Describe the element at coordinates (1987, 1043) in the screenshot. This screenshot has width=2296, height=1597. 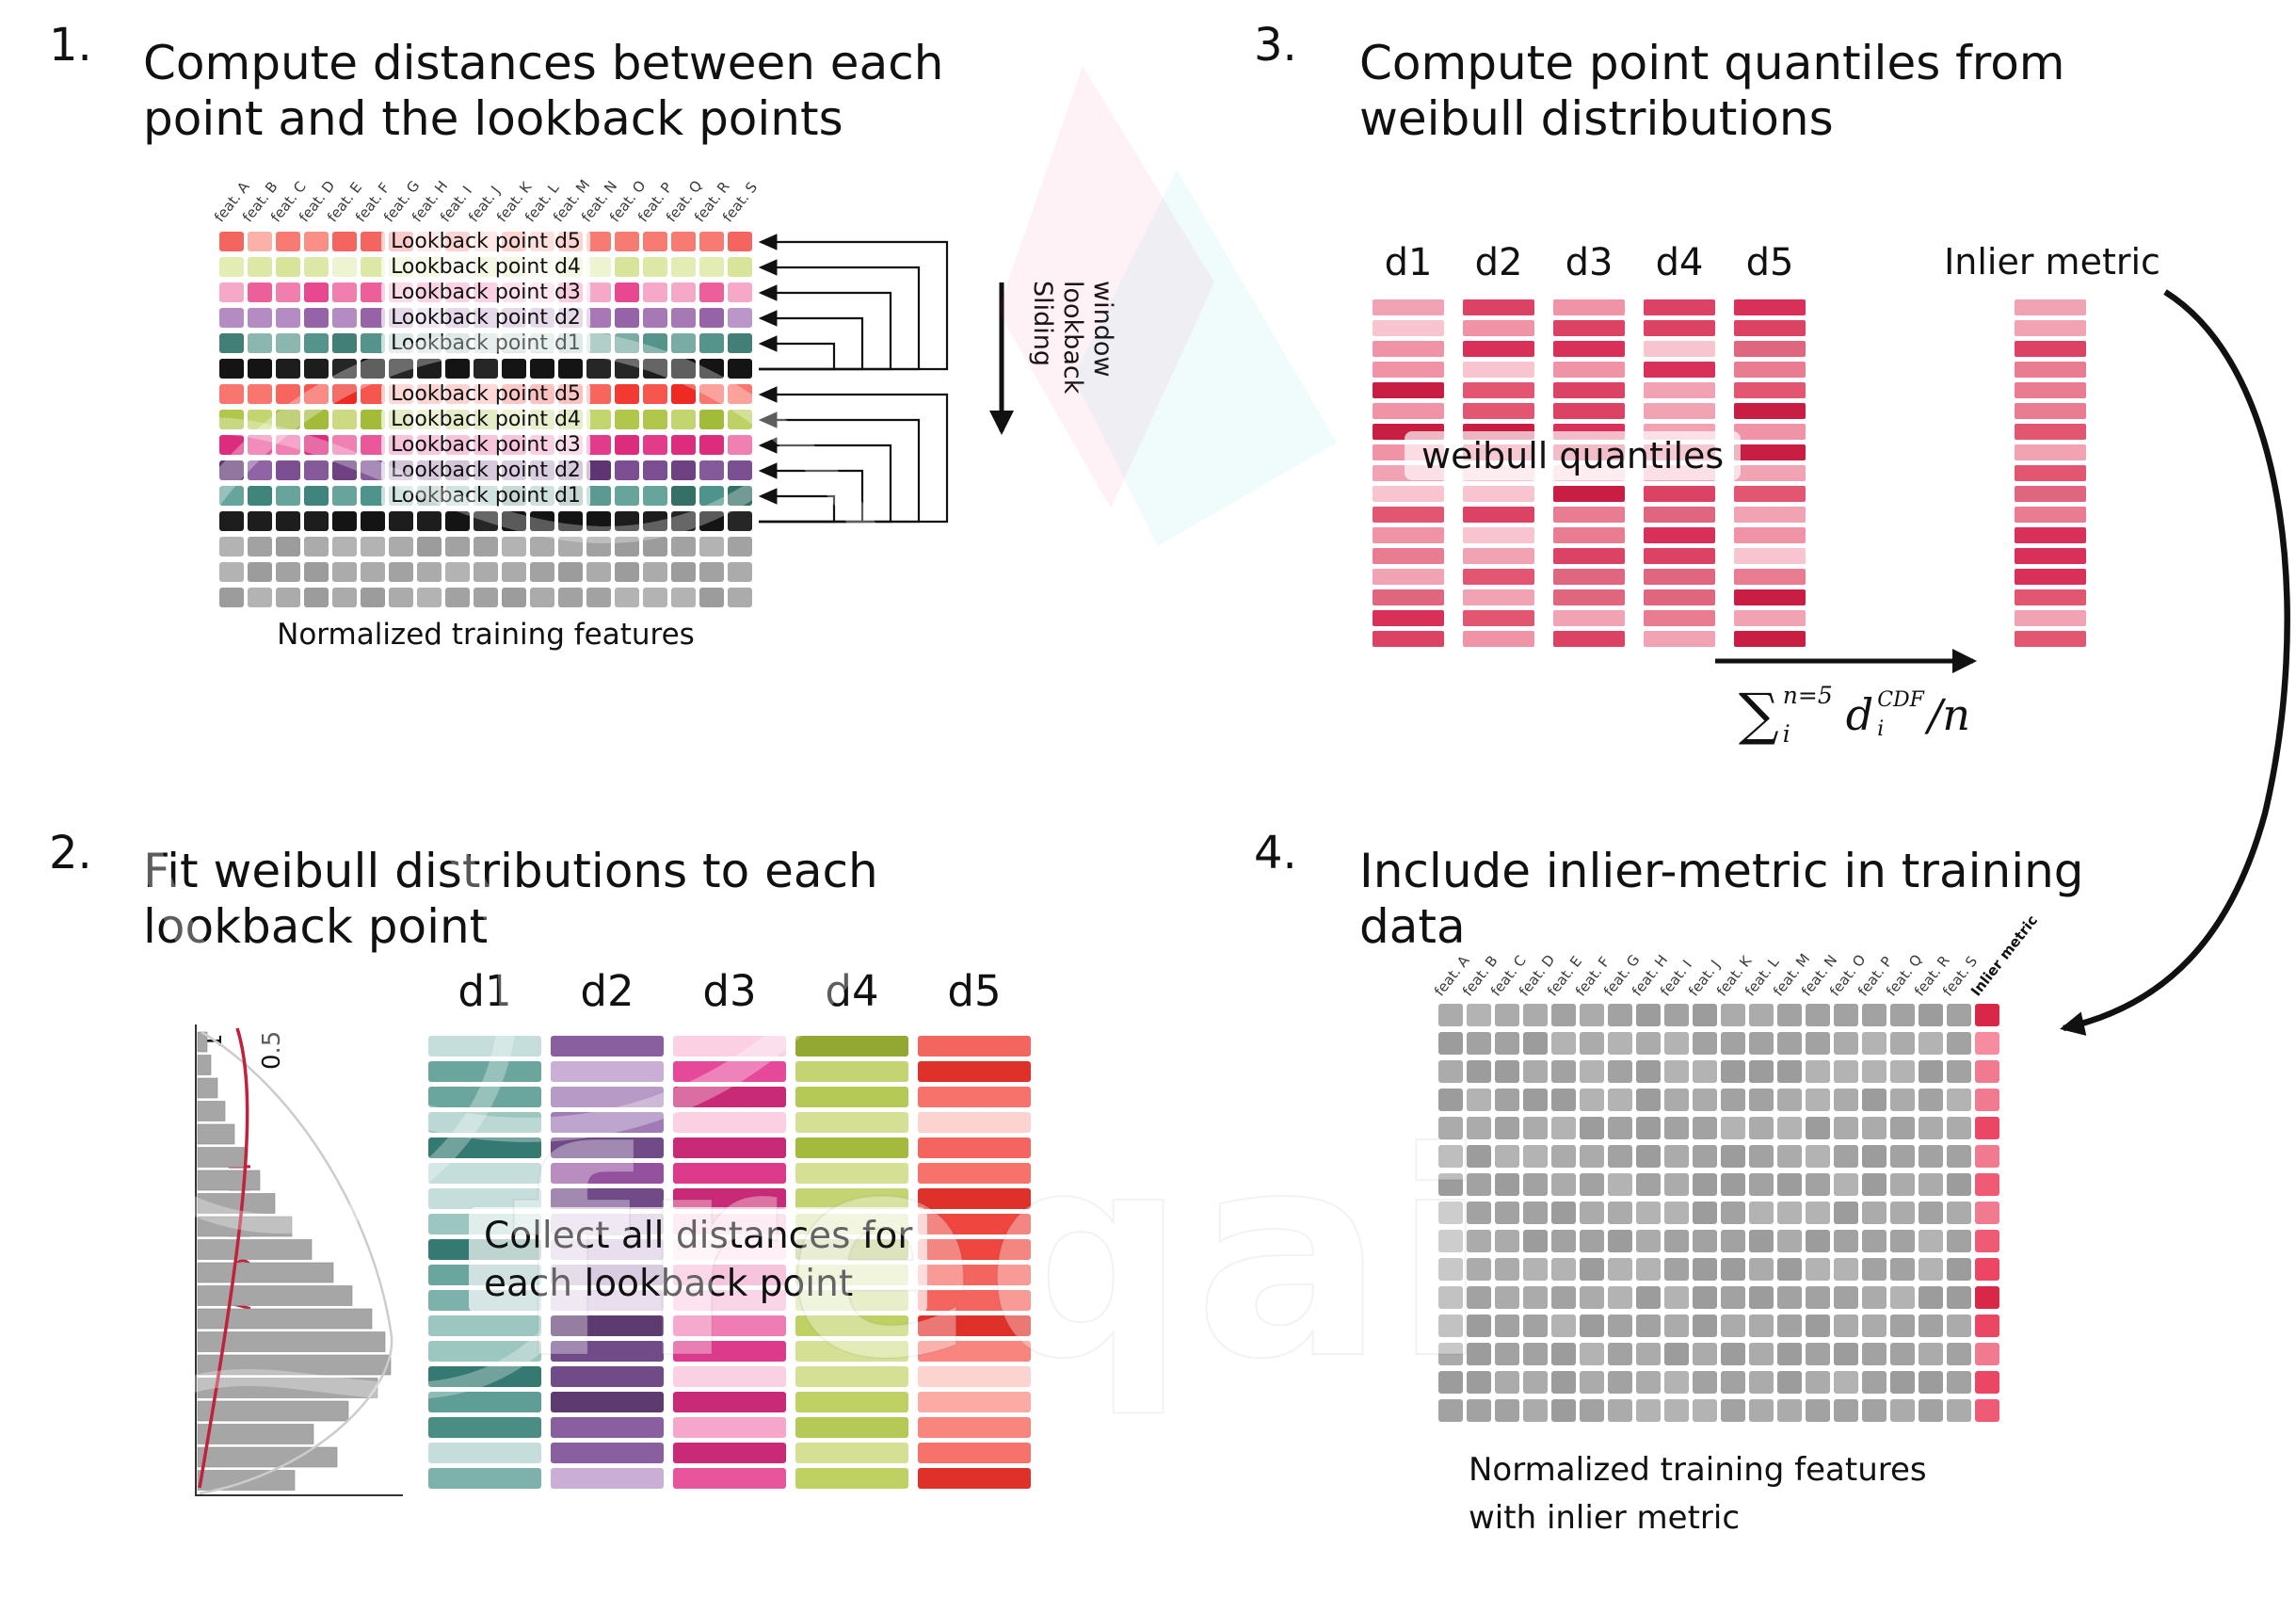
I see `inlier-metric-cell` at that location.